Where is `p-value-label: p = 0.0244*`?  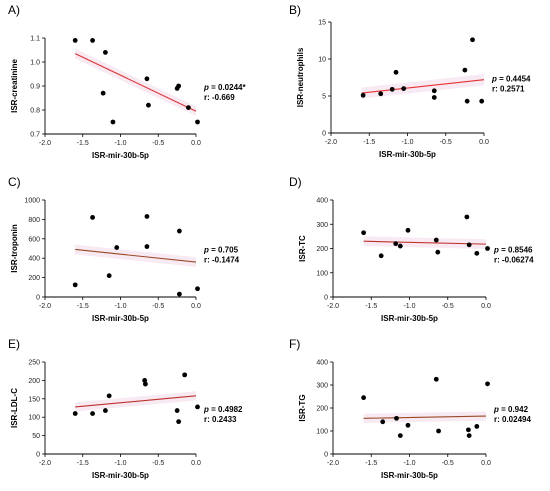
p-value-label: p = 0.0244* is located at coordinates (224, 87).